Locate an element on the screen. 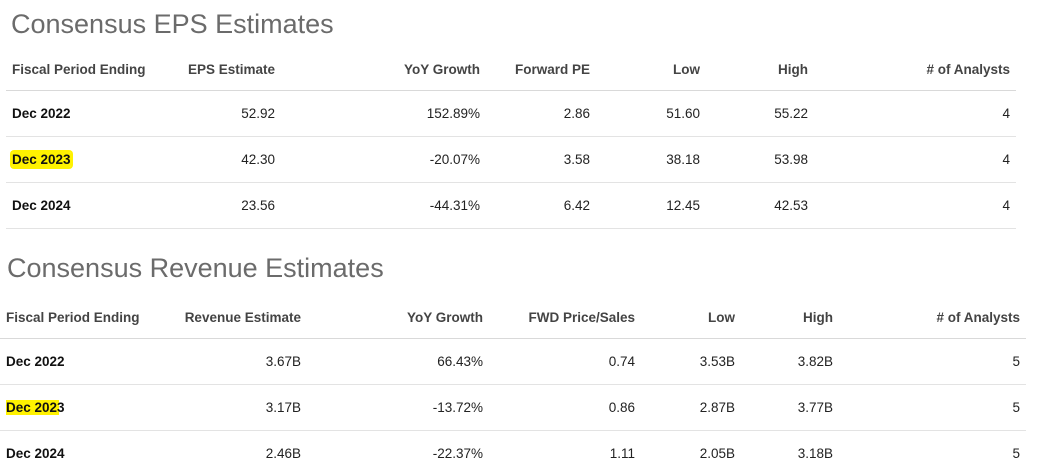 The height and width of the screenshot is (476, 1038). revenue-high-cell: 3.82B is located at coordinates (790, 362).